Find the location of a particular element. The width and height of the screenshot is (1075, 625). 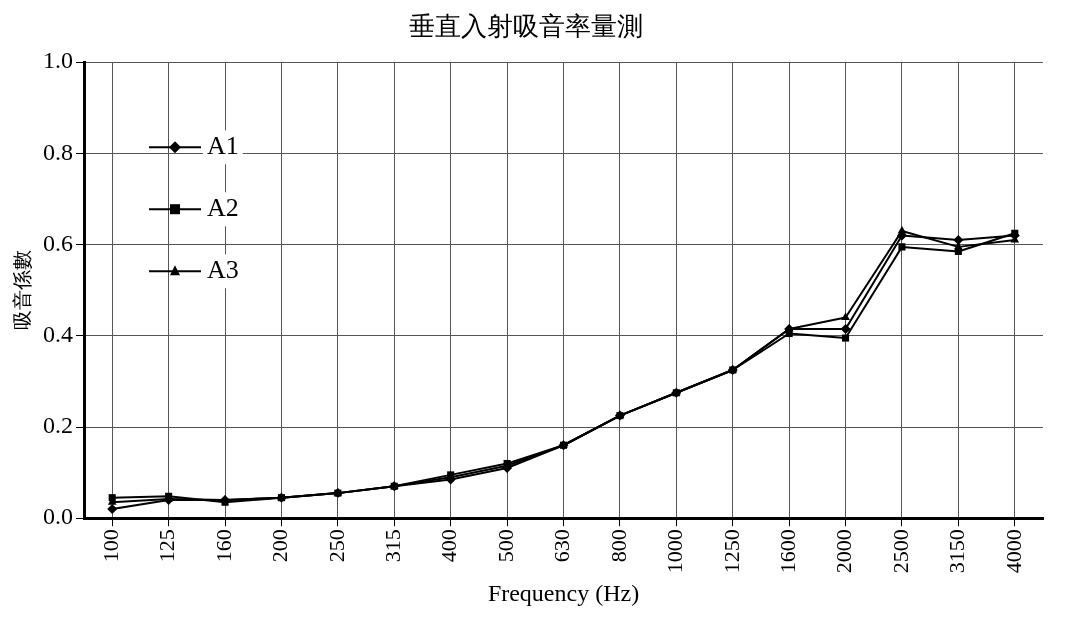

x-tick-label: 160 is located at coordinates (223, 546).